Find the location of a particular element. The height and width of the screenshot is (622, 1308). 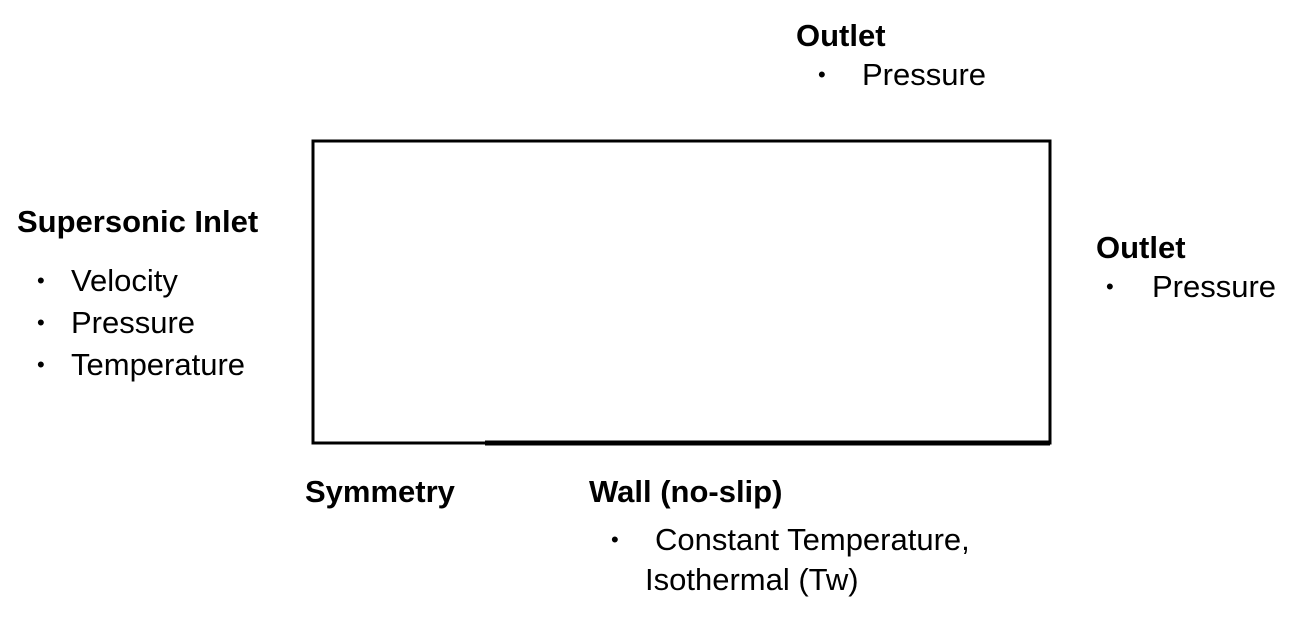

list-item: • Velocity is located at coordinates (137, 281).